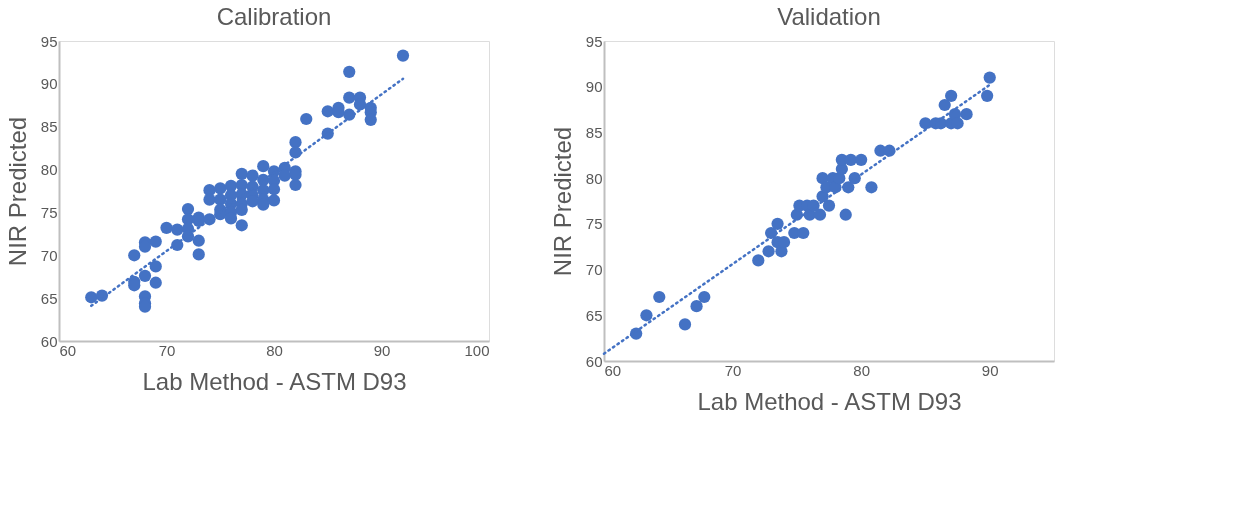  I want to click on chart-title: Validation, so click(829, 16).